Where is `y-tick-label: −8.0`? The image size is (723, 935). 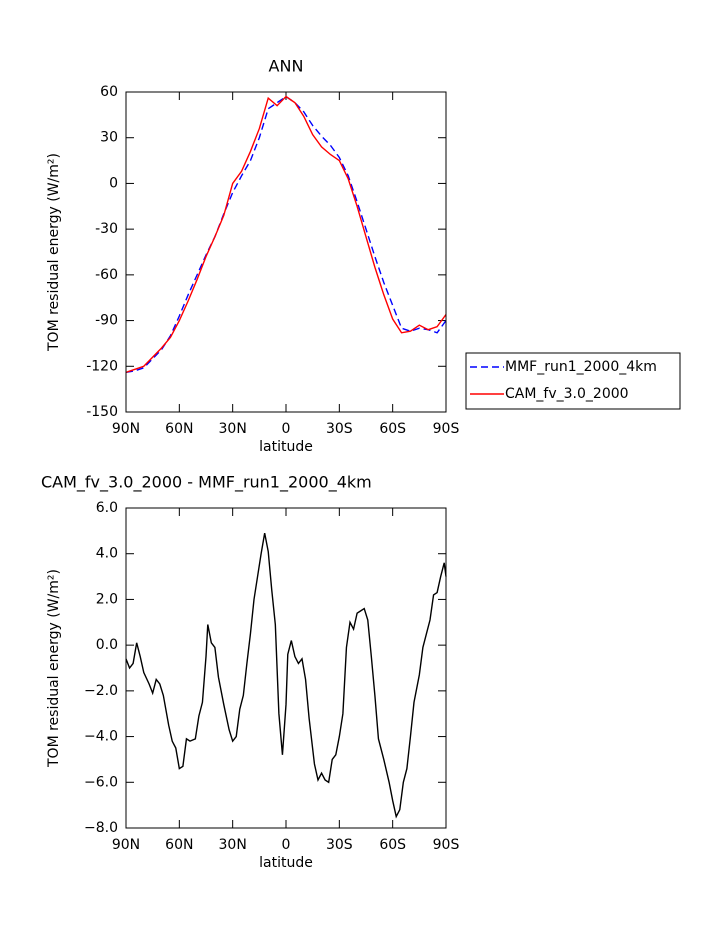 y-tick-label: −8.0 is located at coordinates (101, 828).